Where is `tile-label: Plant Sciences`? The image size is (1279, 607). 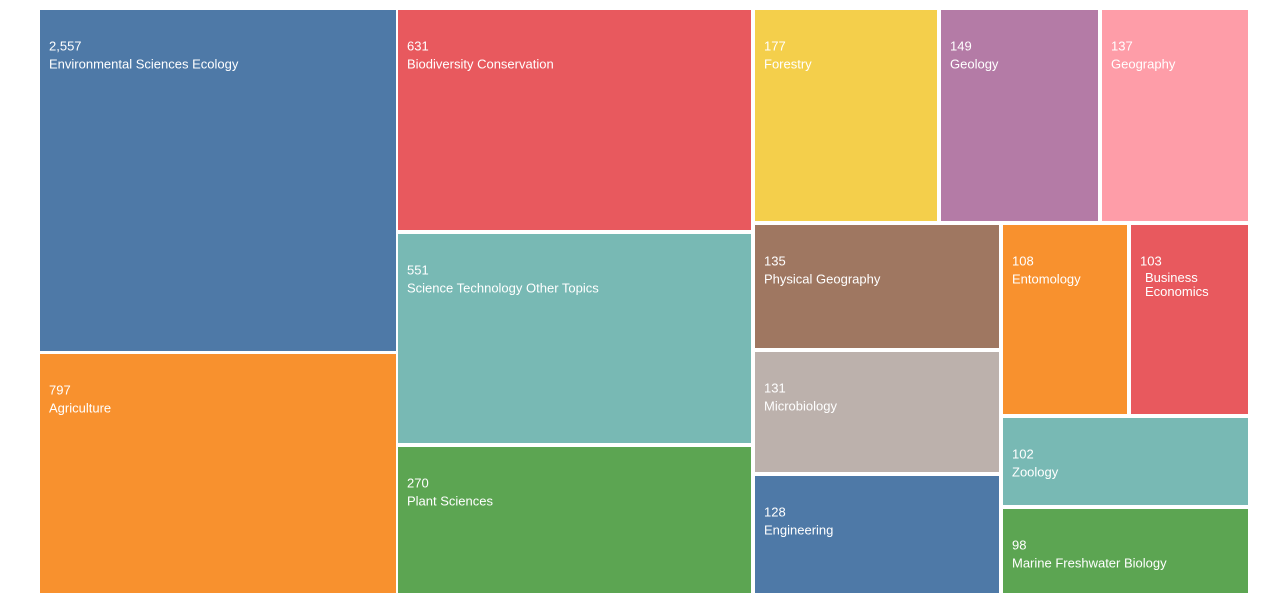 tile-label: Plant Sciences is located at coordinates (450, 500).